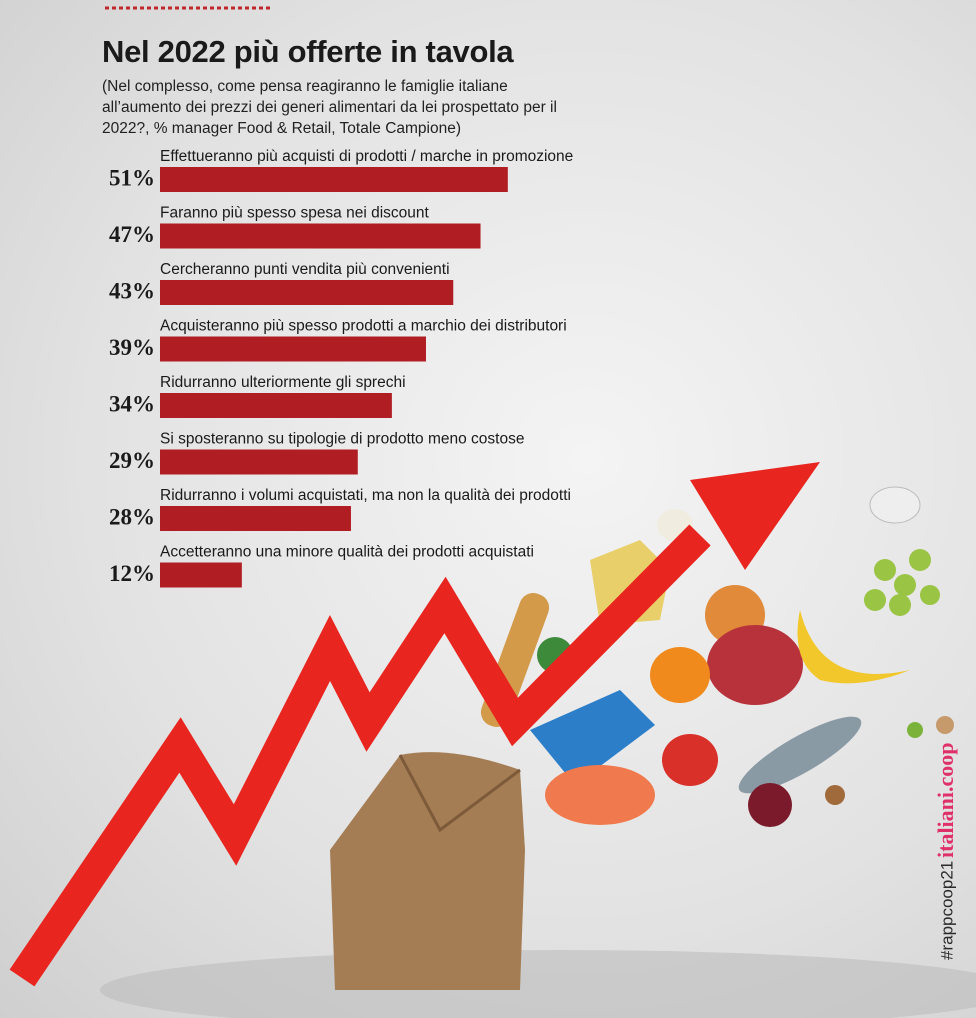 This screenshot has width=976, height=1018. I want to click on floor-shadow, so click(538, 984).